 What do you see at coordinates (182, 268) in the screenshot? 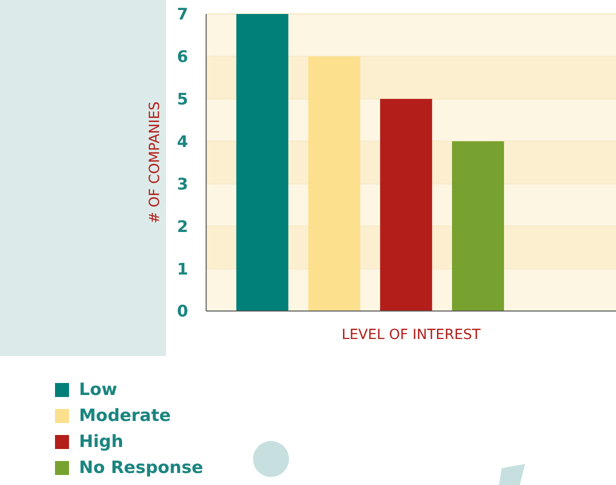
I see `y-tick-label: 1` at bounding box center [182, 268].